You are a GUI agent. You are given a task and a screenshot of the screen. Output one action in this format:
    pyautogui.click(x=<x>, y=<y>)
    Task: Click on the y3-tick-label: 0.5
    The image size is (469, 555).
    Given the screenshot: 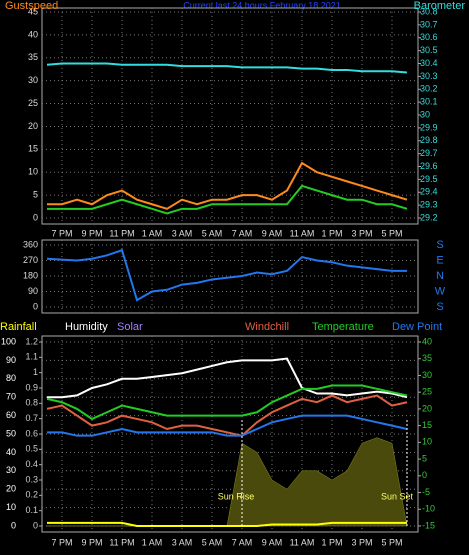 What is the action you would take?
    pyautogui.click(x=31, y=449)
    